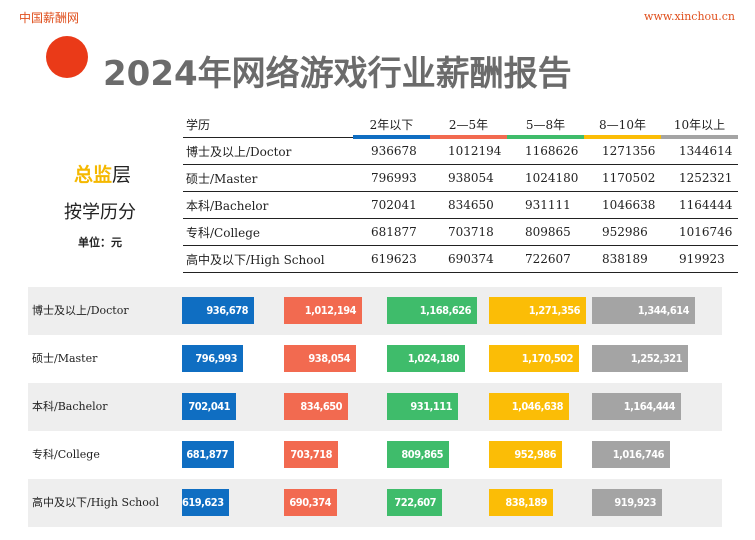 The image size is (755, 540). What do you see at coordinates (699, 151) in the screenshot?
I see `table-cell-value: 1344614` at bounding box center [699, 151].